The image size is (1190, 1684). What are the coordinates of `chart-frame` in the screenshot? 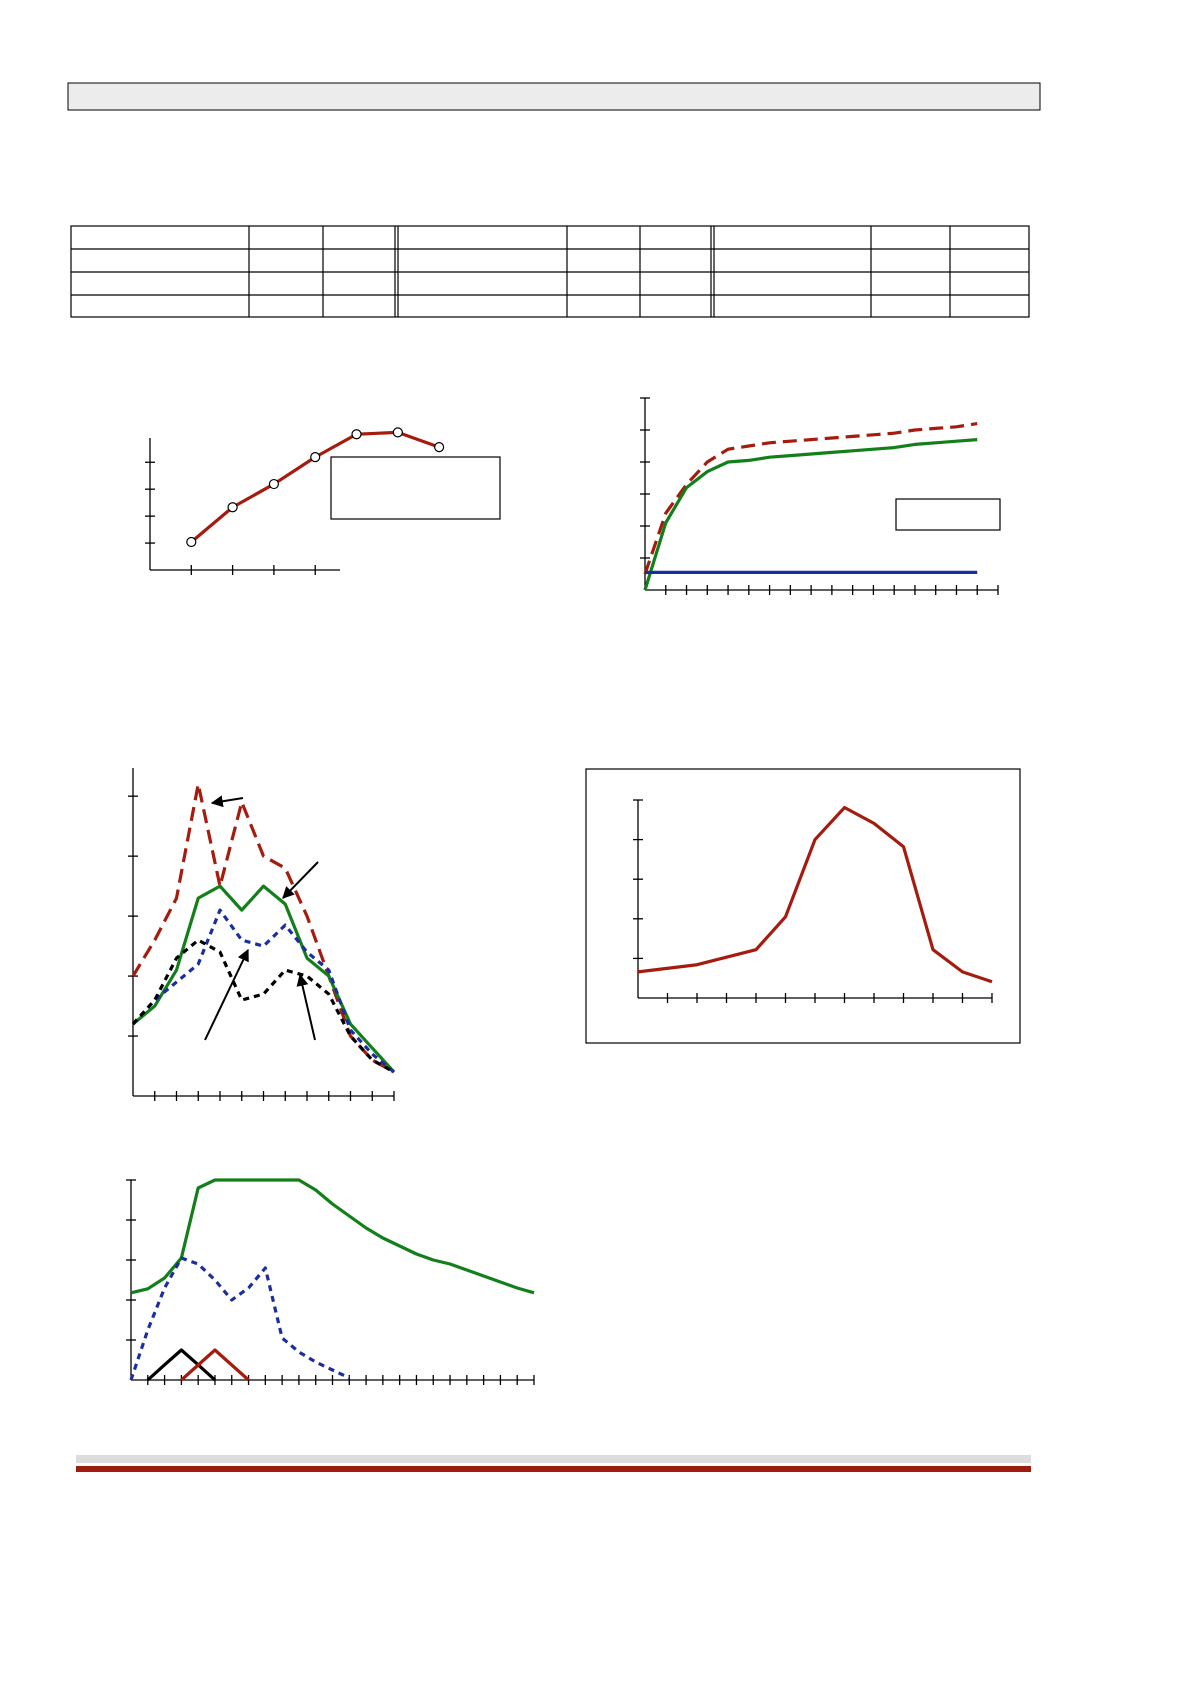 It's located at (803, 906).